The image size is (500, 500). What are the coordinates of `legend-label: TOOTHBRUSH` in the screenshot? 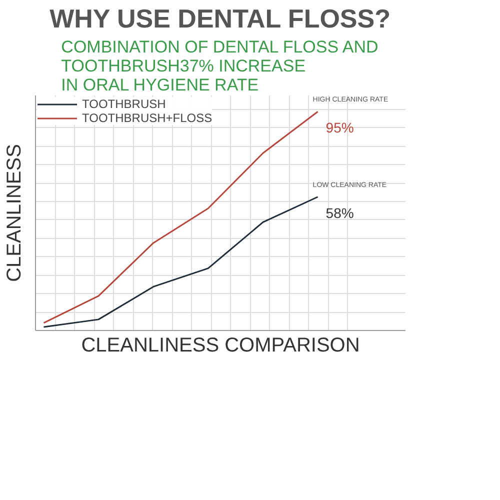 It's located at (124, 104).